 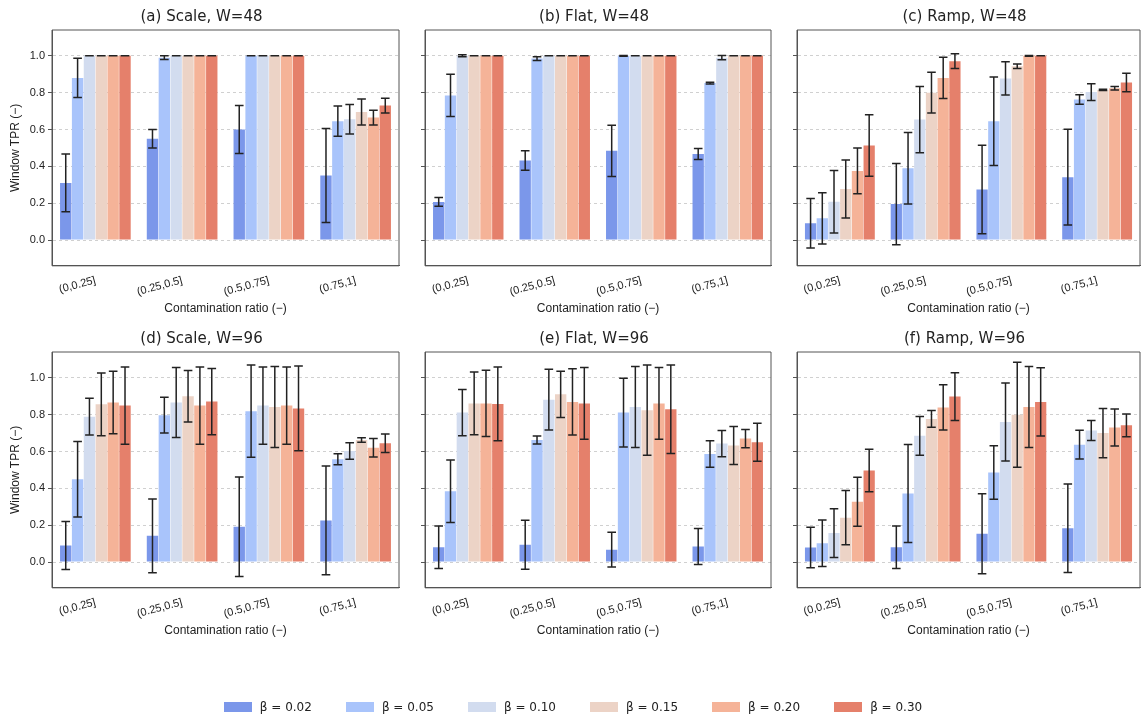 What do you see at coordinates (285, 707) in the screenshot?
I see `legend-label: β = 0.02` at bounding box center [285, 707].